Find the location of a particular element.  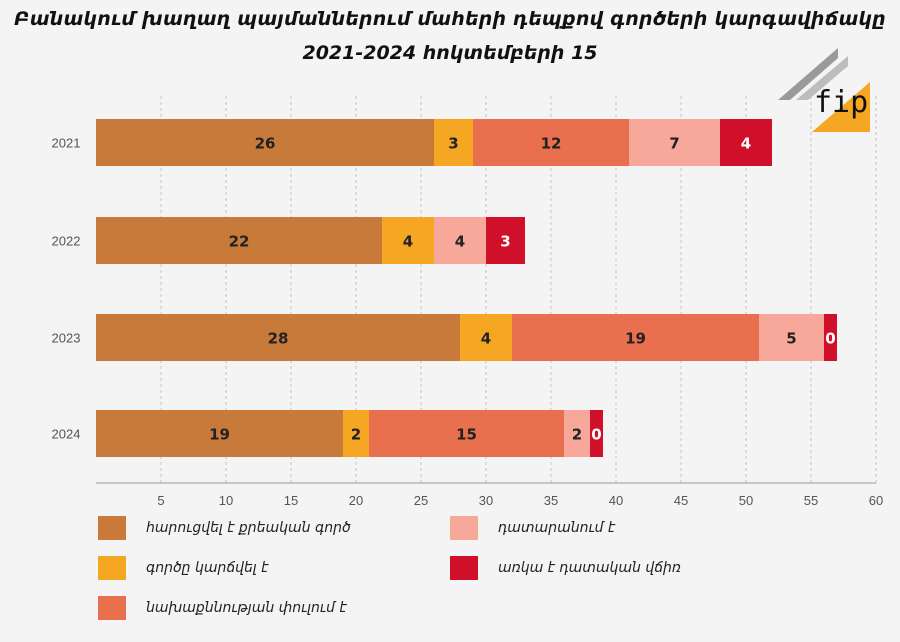

data-label: 28 is located at coordinates (278, 339).